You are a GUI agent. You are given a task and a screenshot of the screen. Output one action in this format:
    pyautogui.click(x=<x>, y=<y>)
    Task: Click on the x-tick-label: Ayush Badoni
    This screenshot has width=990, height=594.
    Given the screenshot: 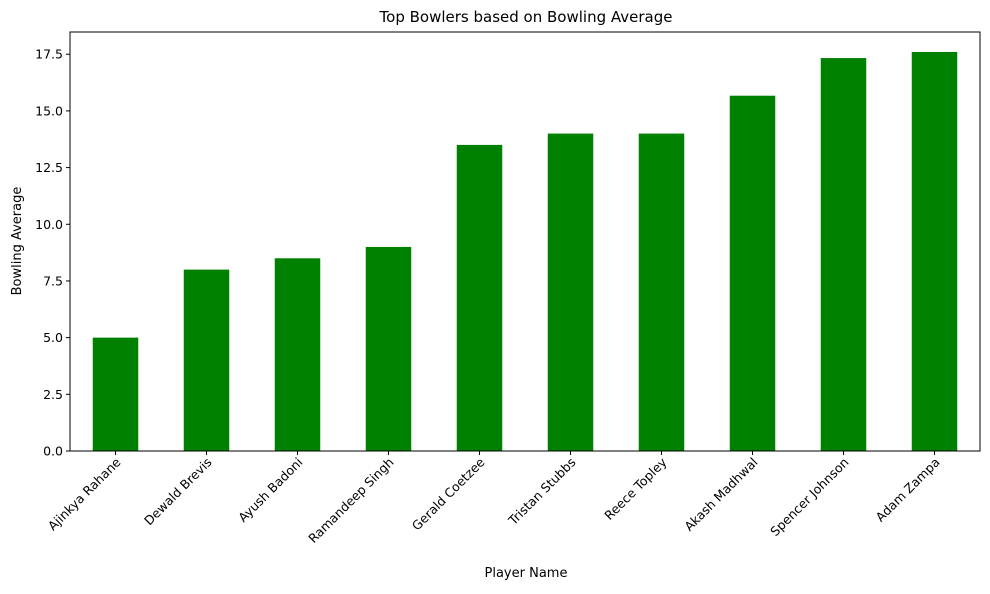 What is the action you would take?
    pyautogui.click(x=270, y=490)
    